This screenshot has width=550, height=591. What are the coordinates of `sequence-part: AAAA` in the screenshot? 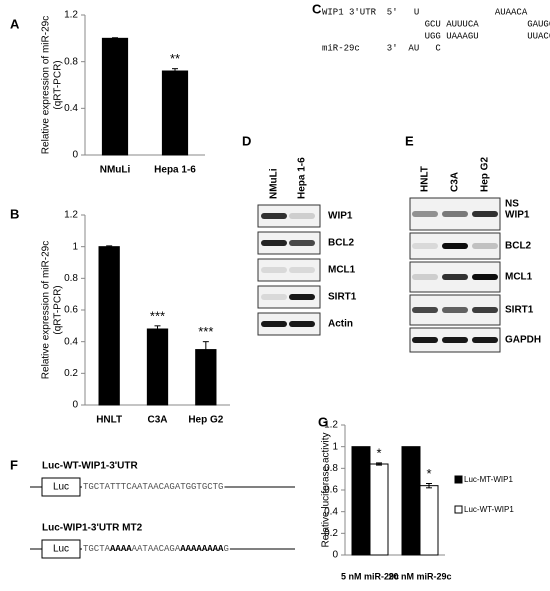 It's located at (121, 549).